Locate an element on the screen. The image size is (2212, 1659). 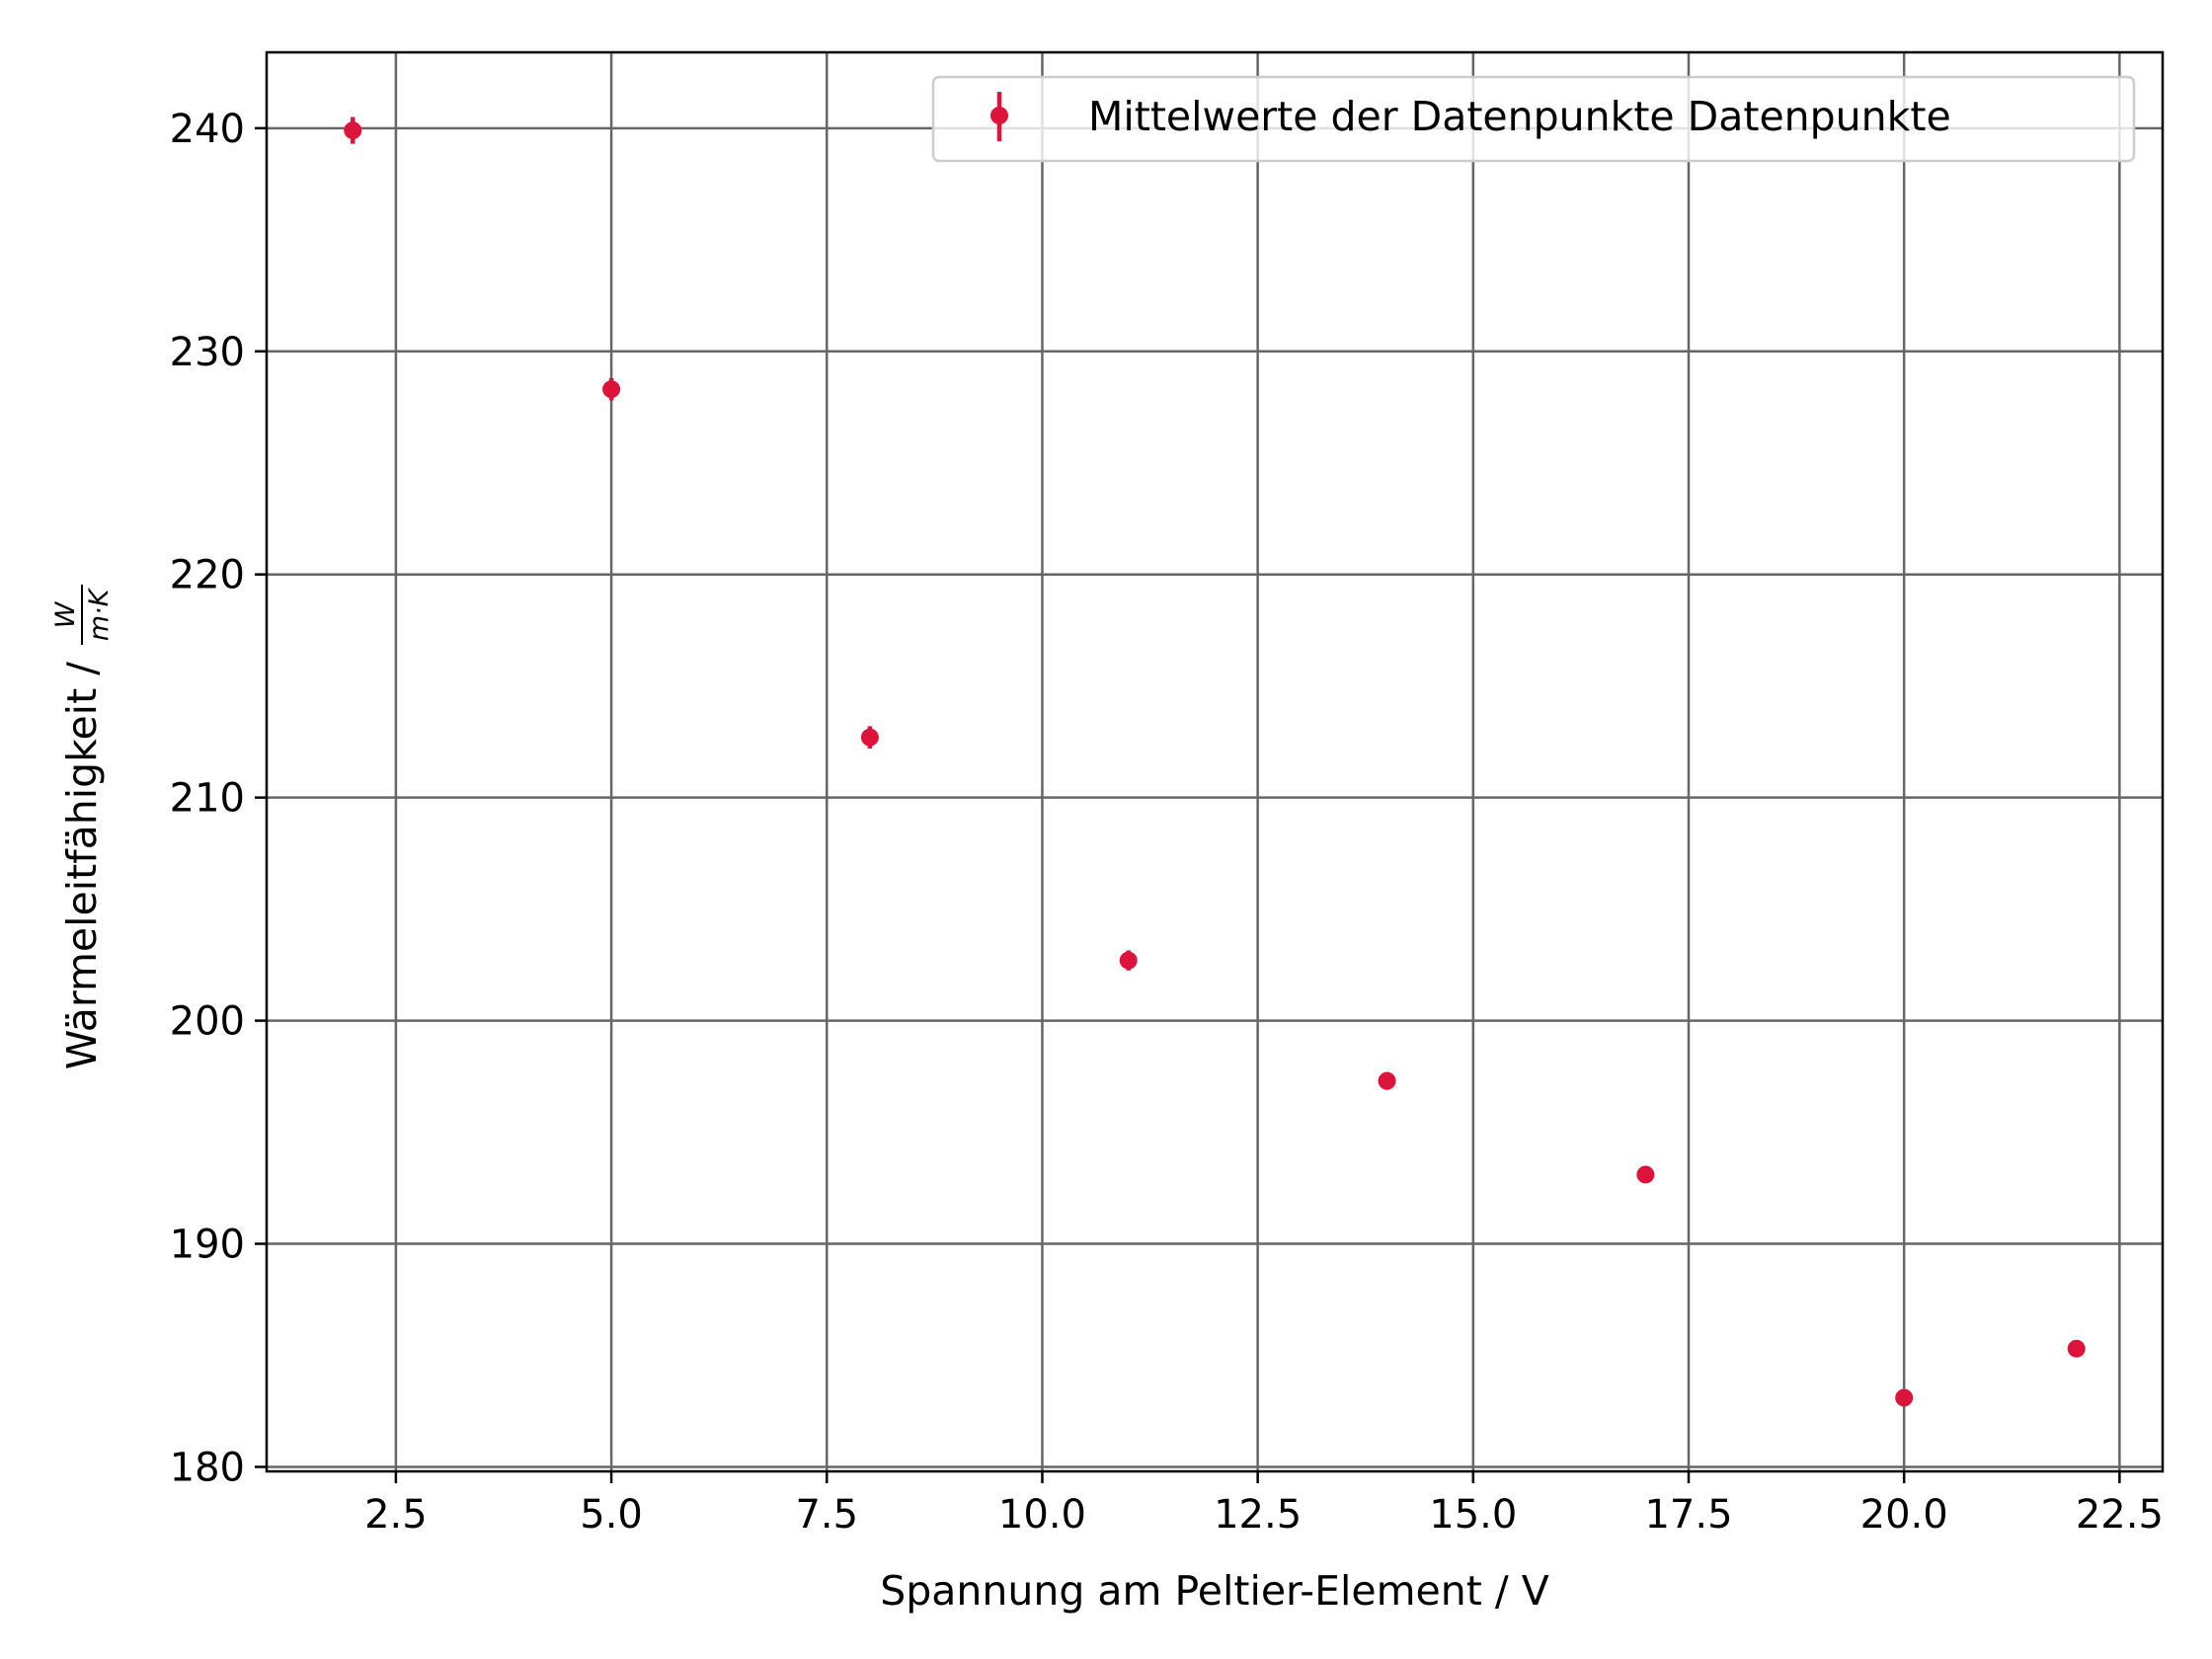
y-axis-unit-numerator: W is located at coordinates (65, 614).